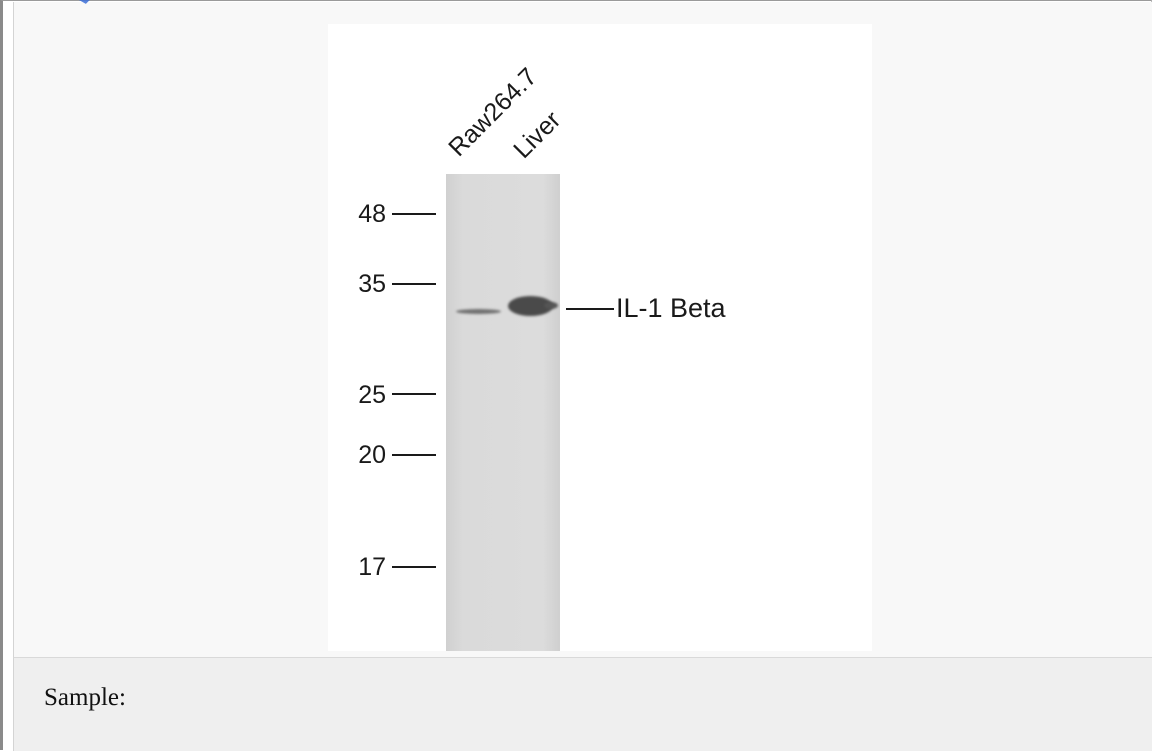  I want to click on lane-label-liver: Liver, so click(537, 134).